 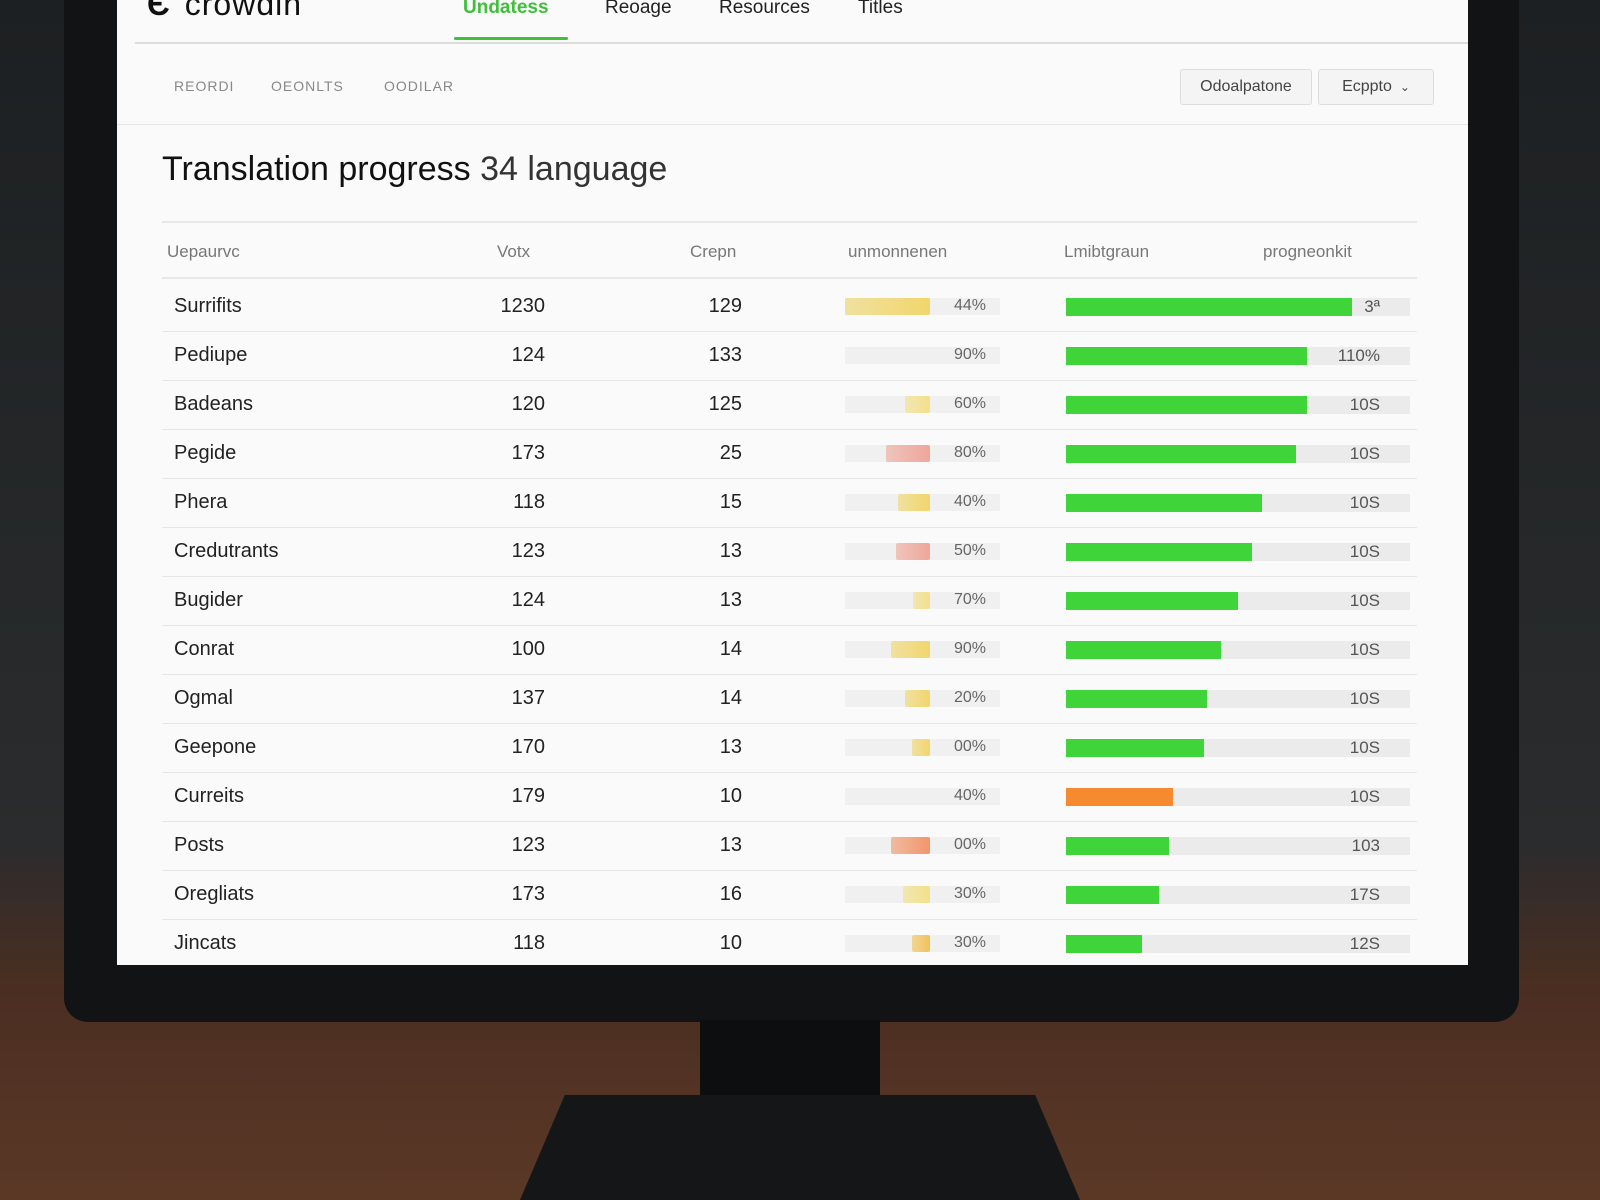 What do you see at coordinates (214, 894) in the screenshot?
I see `language-name: Oregliats` at bounding box center [214, 894].